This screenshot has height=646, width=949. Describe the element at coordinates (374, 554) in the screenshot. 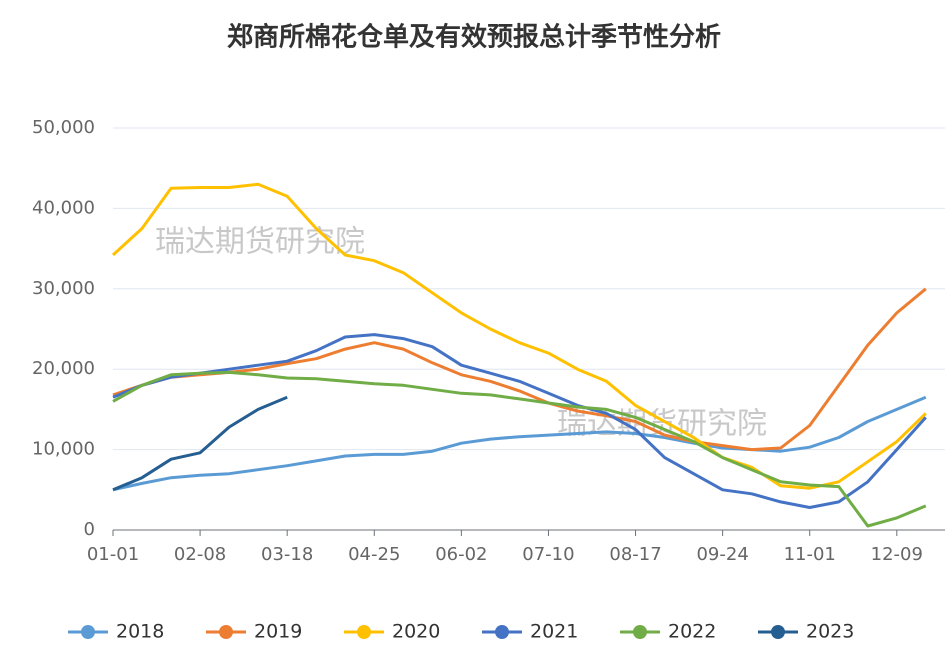

I see `x-tick-label: 04-25` at that location.